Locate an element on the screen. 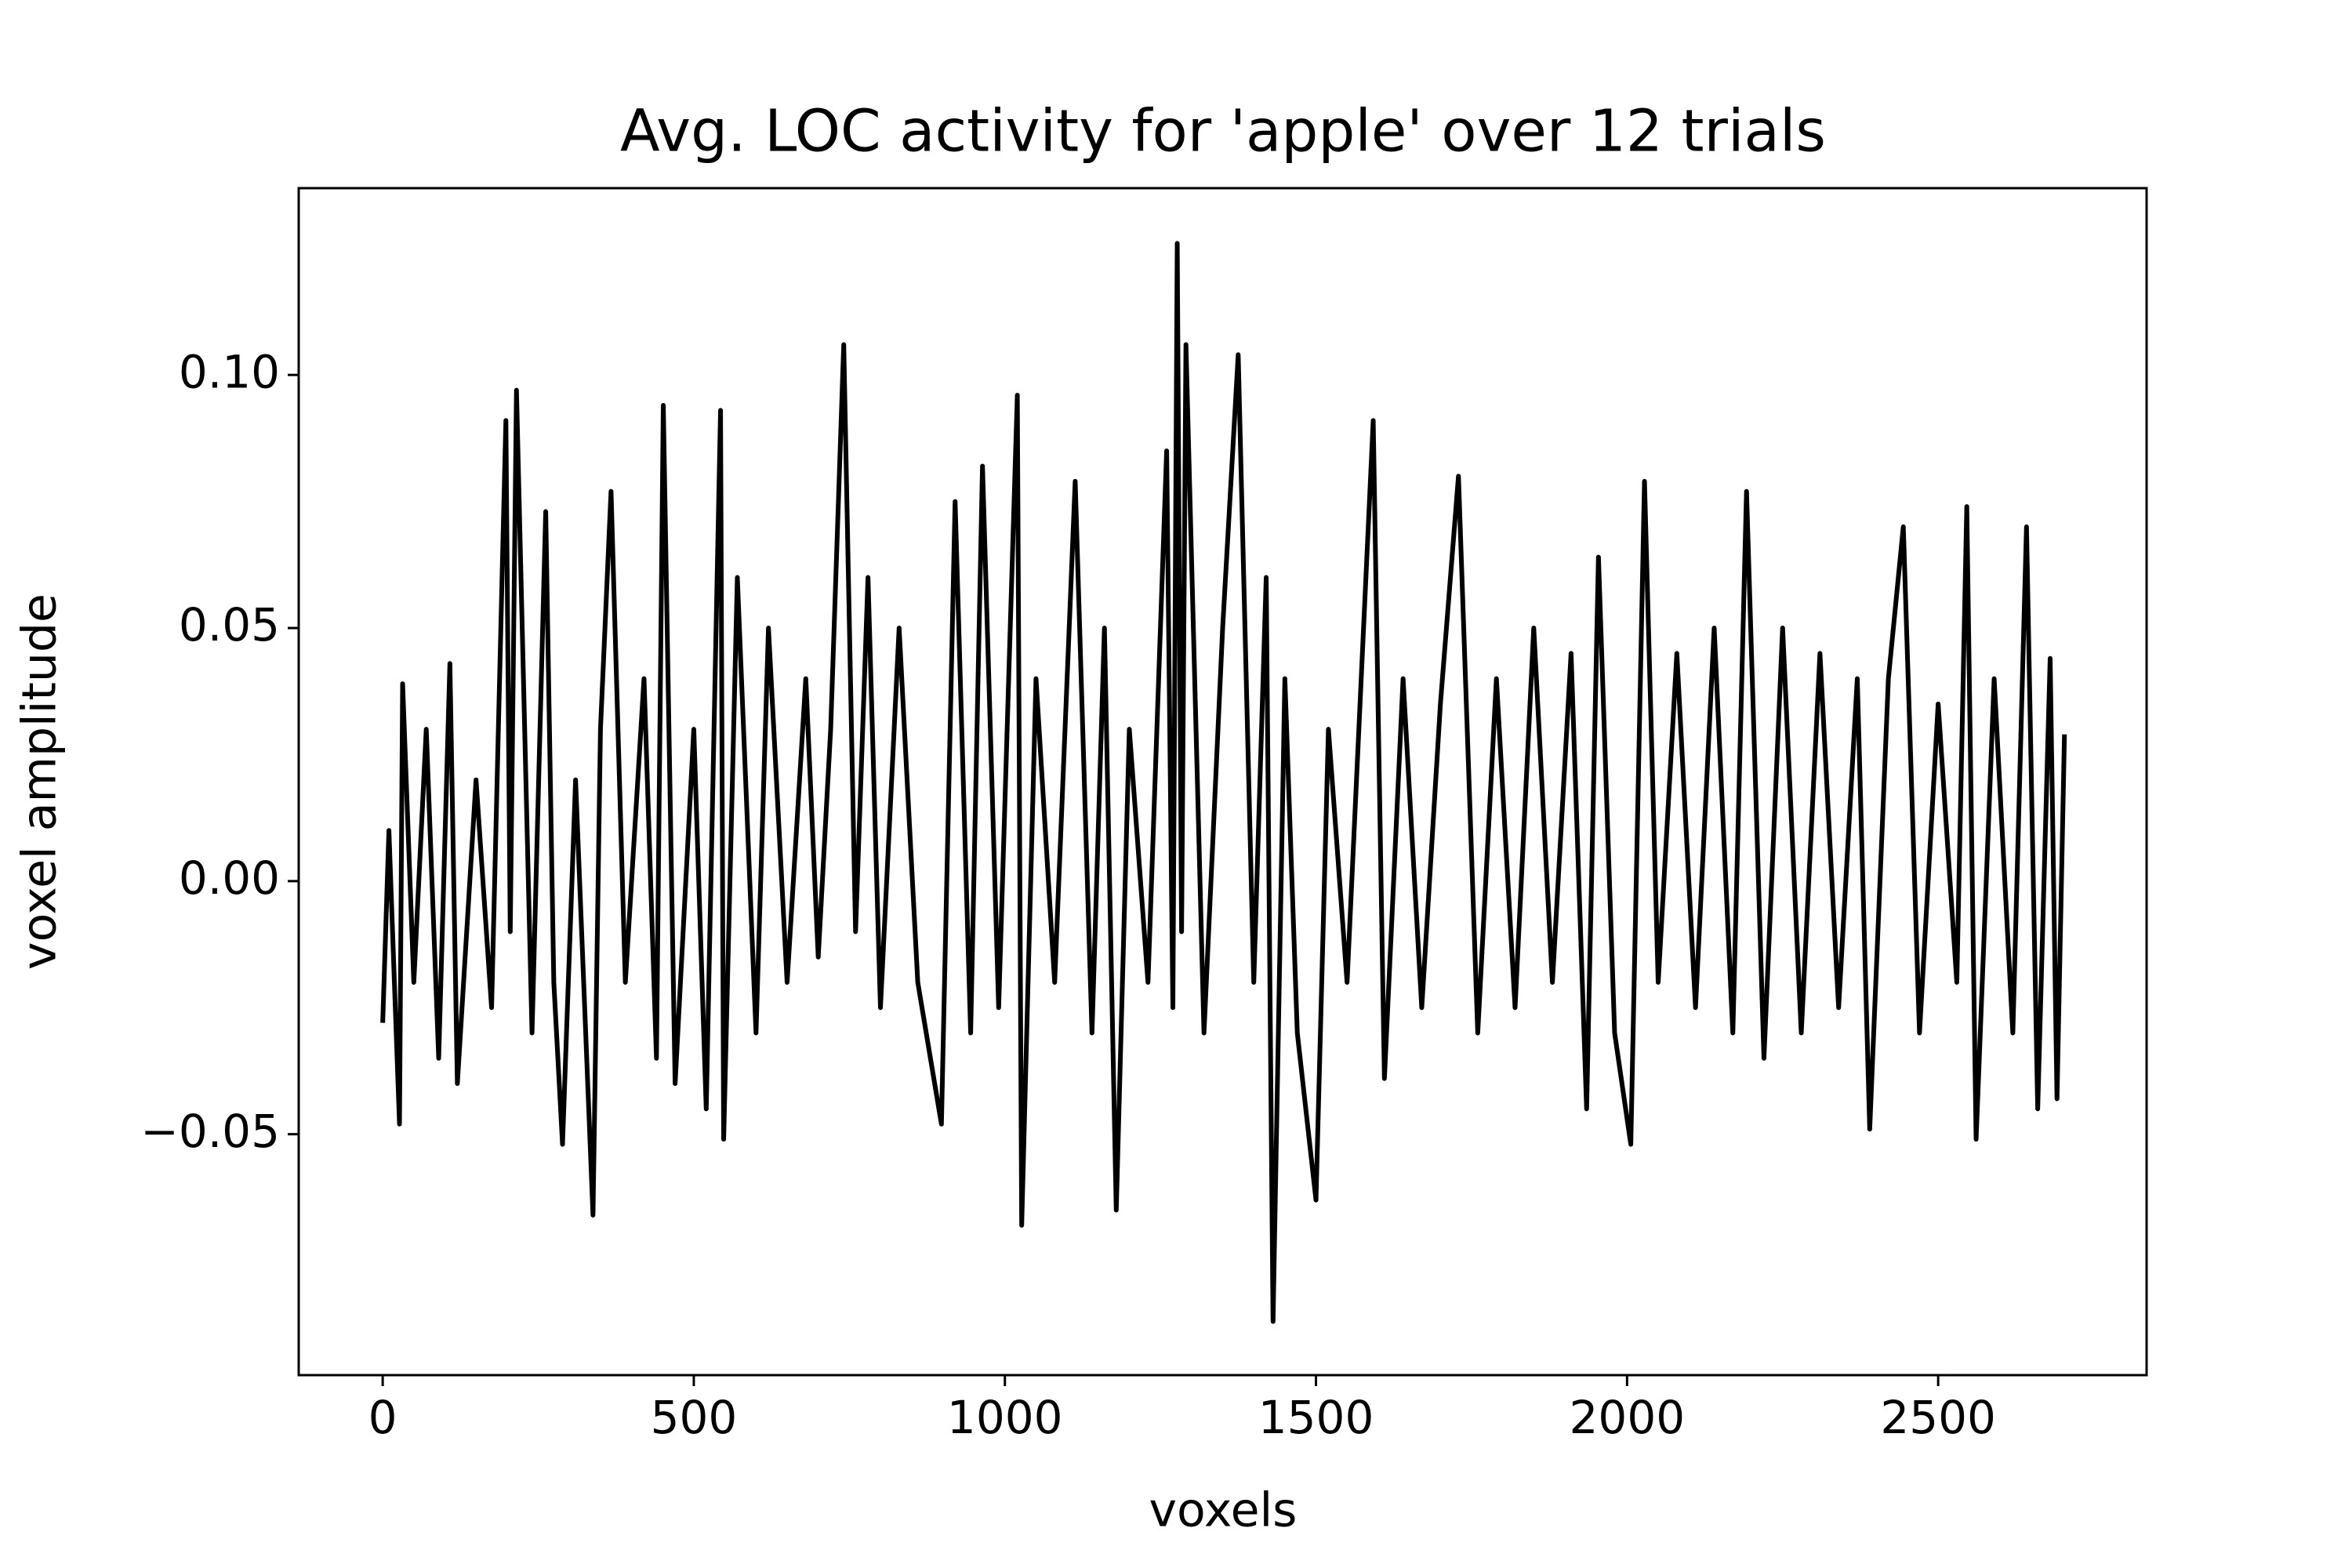 The width and height of the screenshot is (2352, 1568). y-tick-label: 0.10 is located at coordinates (229, 371).